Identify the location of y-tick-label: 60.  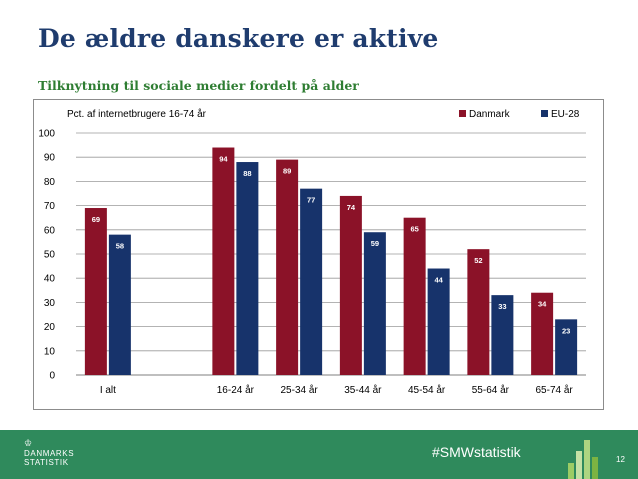
(50, 230).